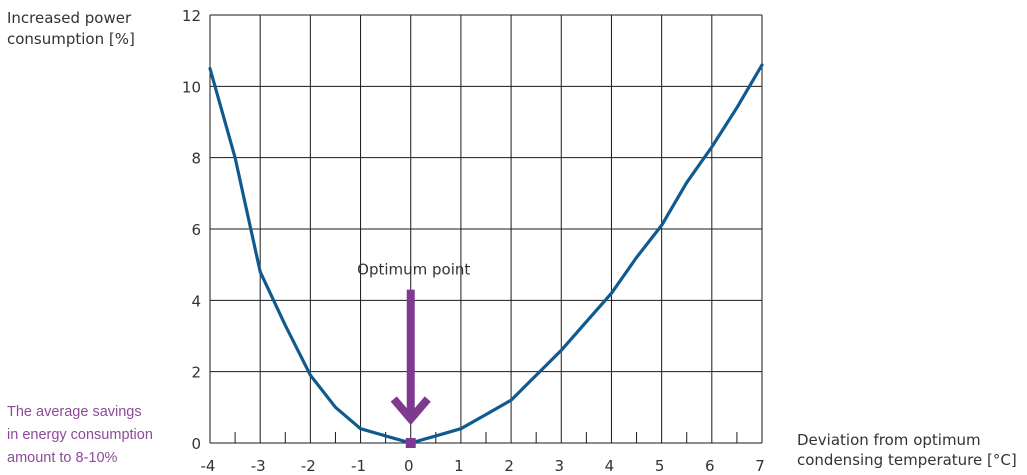 The width and height of the screenshot is (1027, 475). I want to click on x-tick-label: 2, so click(509, 466).